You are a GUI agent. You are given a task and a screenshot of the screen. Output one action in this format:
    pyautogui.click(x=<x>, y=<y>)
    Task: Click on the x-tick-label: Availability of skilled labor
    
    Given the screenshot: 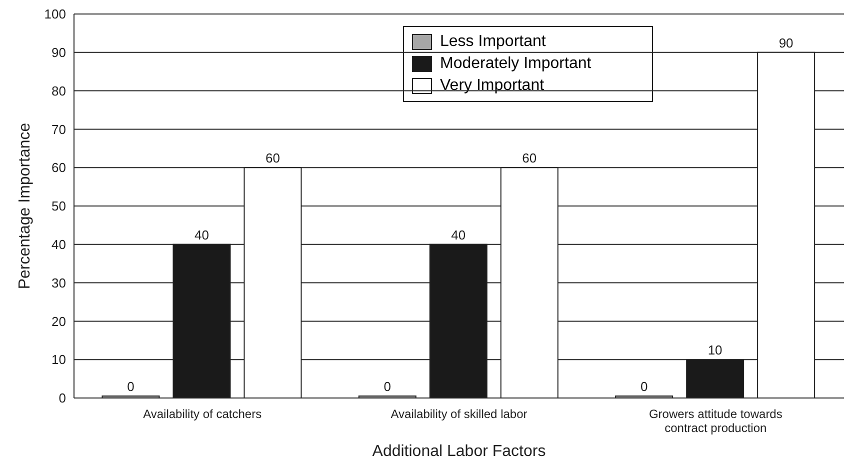 What is the action you would take?
    pyautogui.click(x=459, y=414)
    